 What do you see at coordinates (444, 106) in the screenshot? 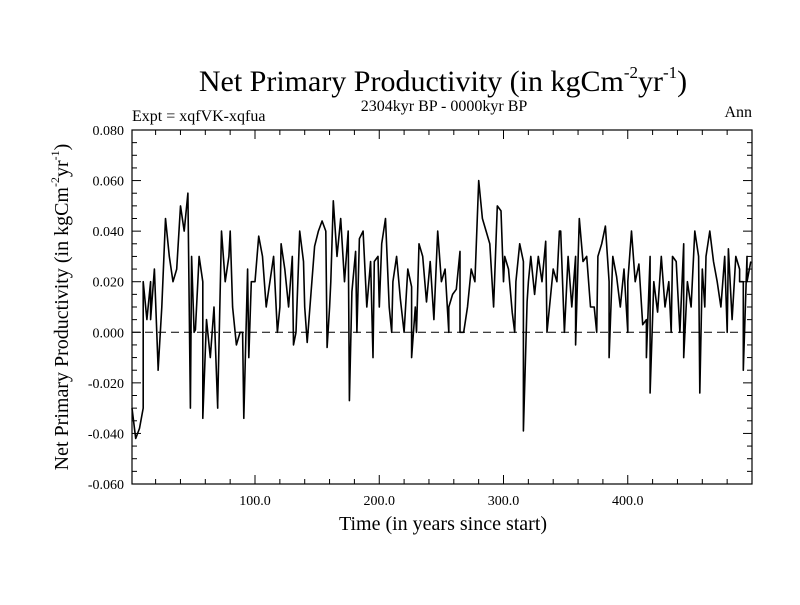
I see `time-range-label: 2304kyr BP - 0000kyr BP` at bounding box center [444, 106].